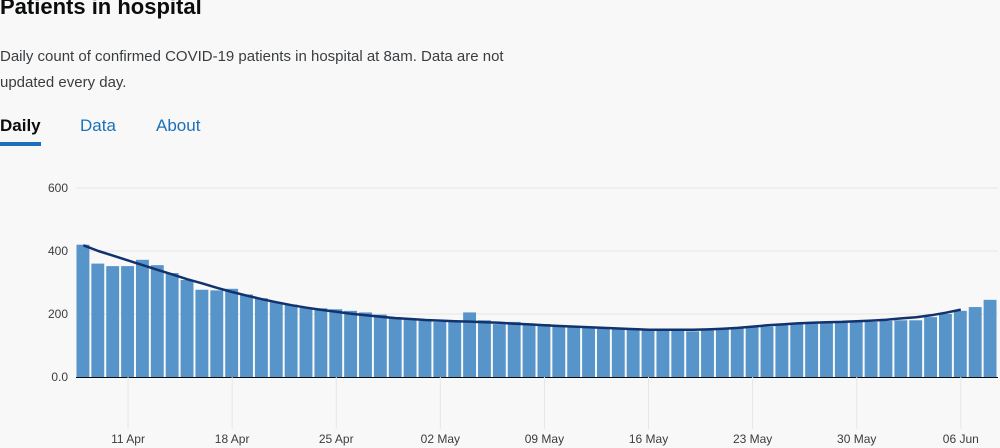 This screenshot has height=448, width=1000. Describe the element at coordinates (961, 439) in the screenshot. I see `x-tick-label: 06 Jun` at that location.